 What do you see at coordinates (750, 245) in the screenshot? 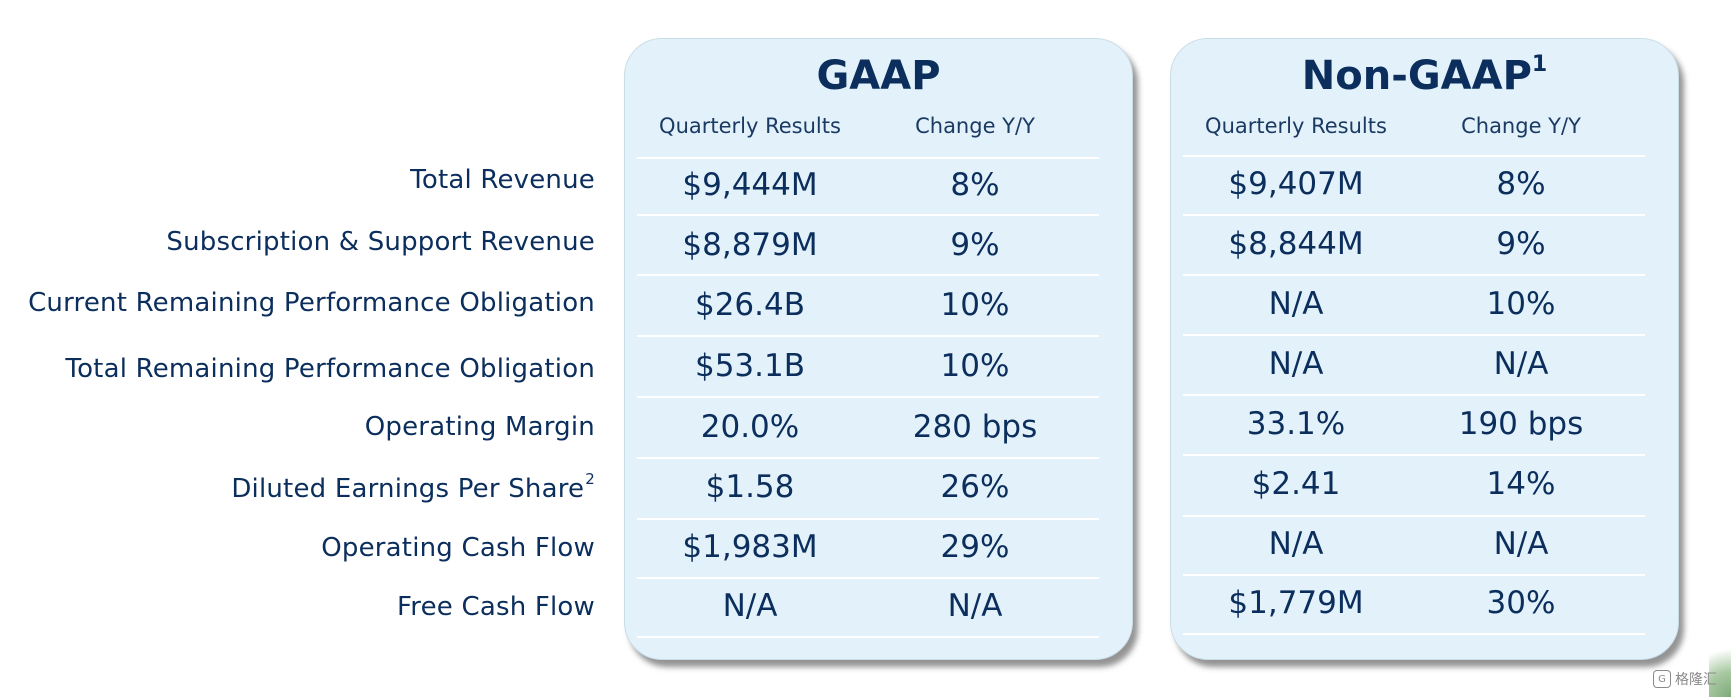
I see `gaap-cell: $8,879M` at bounding box center [750, 245].